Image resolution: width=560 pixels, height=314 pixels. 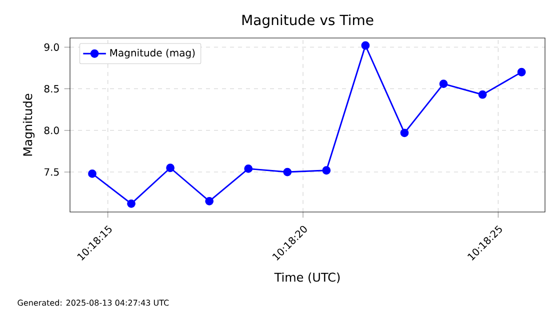 I want to click on legend-label: Magnitude (mag), so click(x=152, y=53).